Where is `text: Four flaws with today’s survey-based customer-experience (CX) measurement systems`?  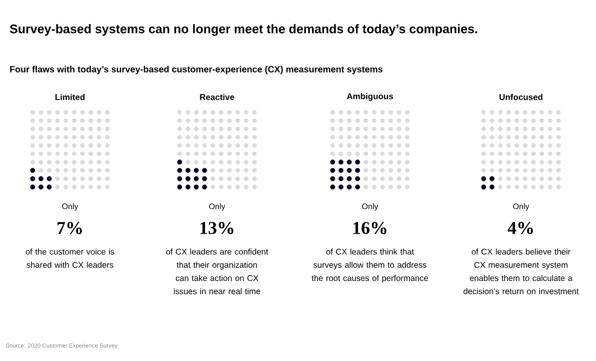 text: Four flaws with today’s survey-based customer-experience (CX) measurement systems is located at coordinates (196, 70).